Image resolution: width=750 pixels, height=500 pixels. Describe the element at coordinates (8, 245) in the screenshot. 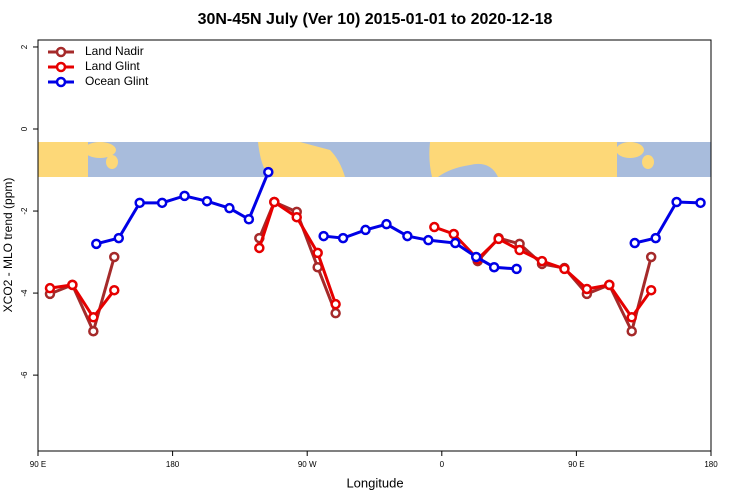

I see `y-axis-label: XCO2 - MLO trend (ppm)` at that location.